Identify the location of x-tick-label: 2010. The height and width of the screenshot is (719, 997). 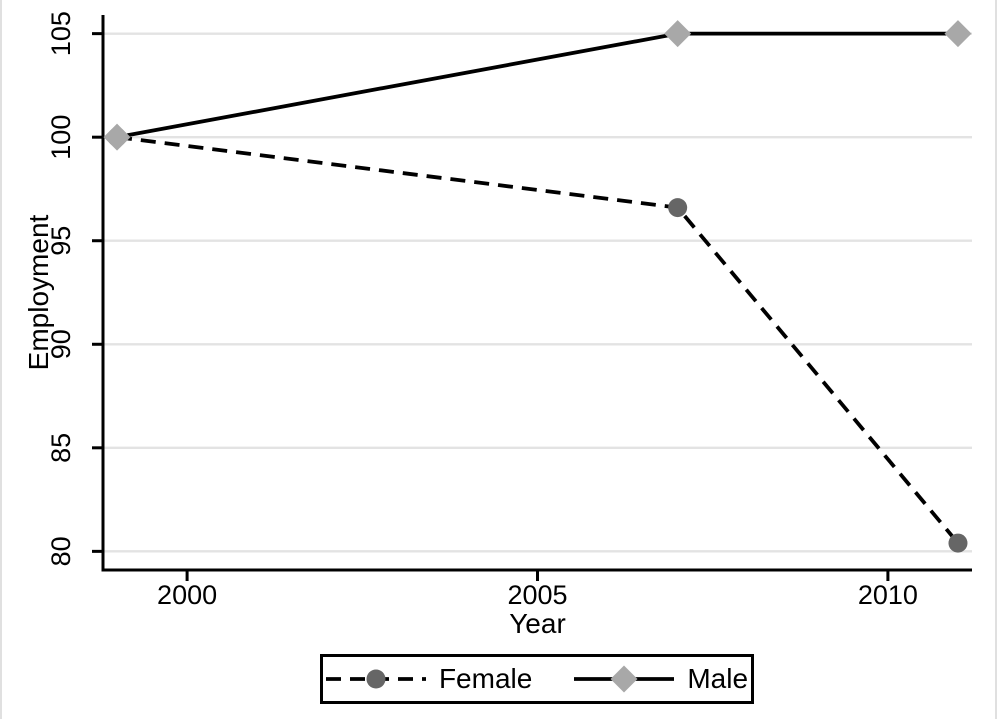
(888, 595).